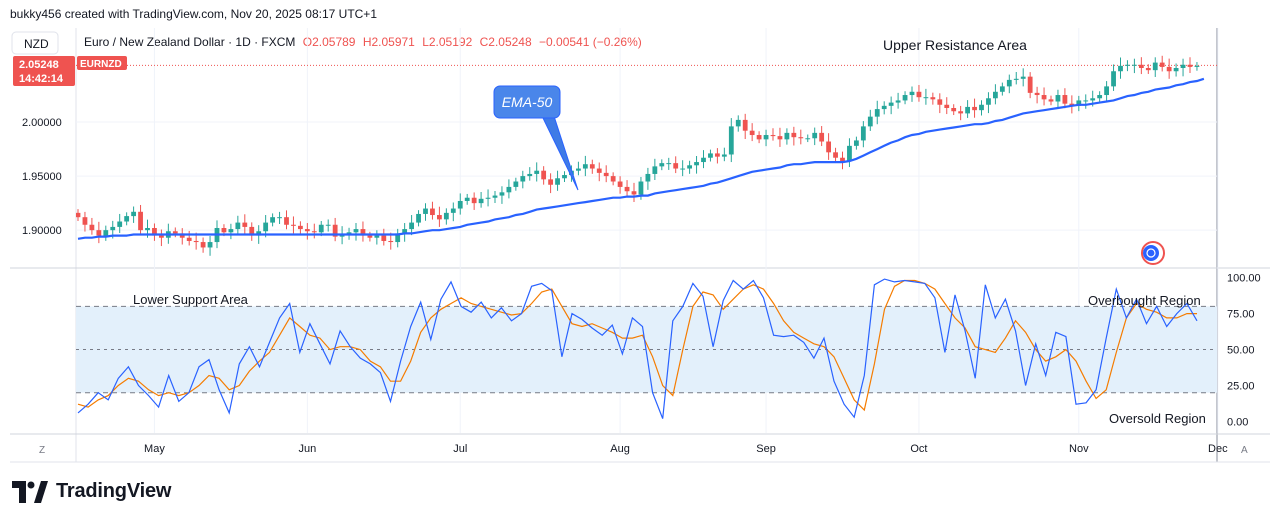 The width and height of the screenshot is (1281, 522). I want to click on tradingview-logo: TradingView, so click(91, 491).